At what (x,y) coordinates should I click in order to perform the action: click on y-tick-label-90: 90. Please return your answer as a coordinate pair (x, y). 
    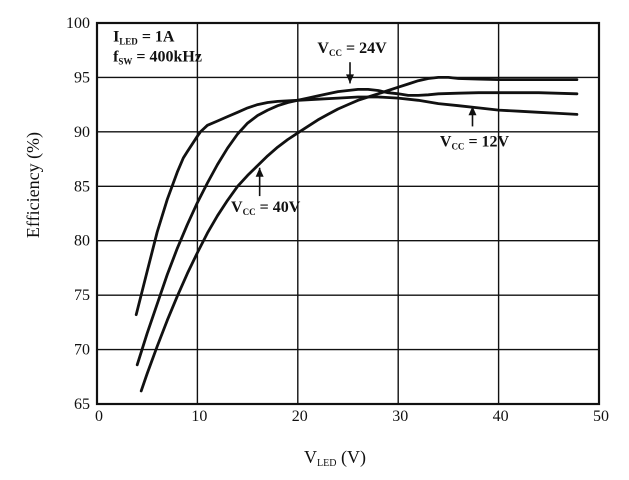
    Looking at the image, I should click on (82, 132).